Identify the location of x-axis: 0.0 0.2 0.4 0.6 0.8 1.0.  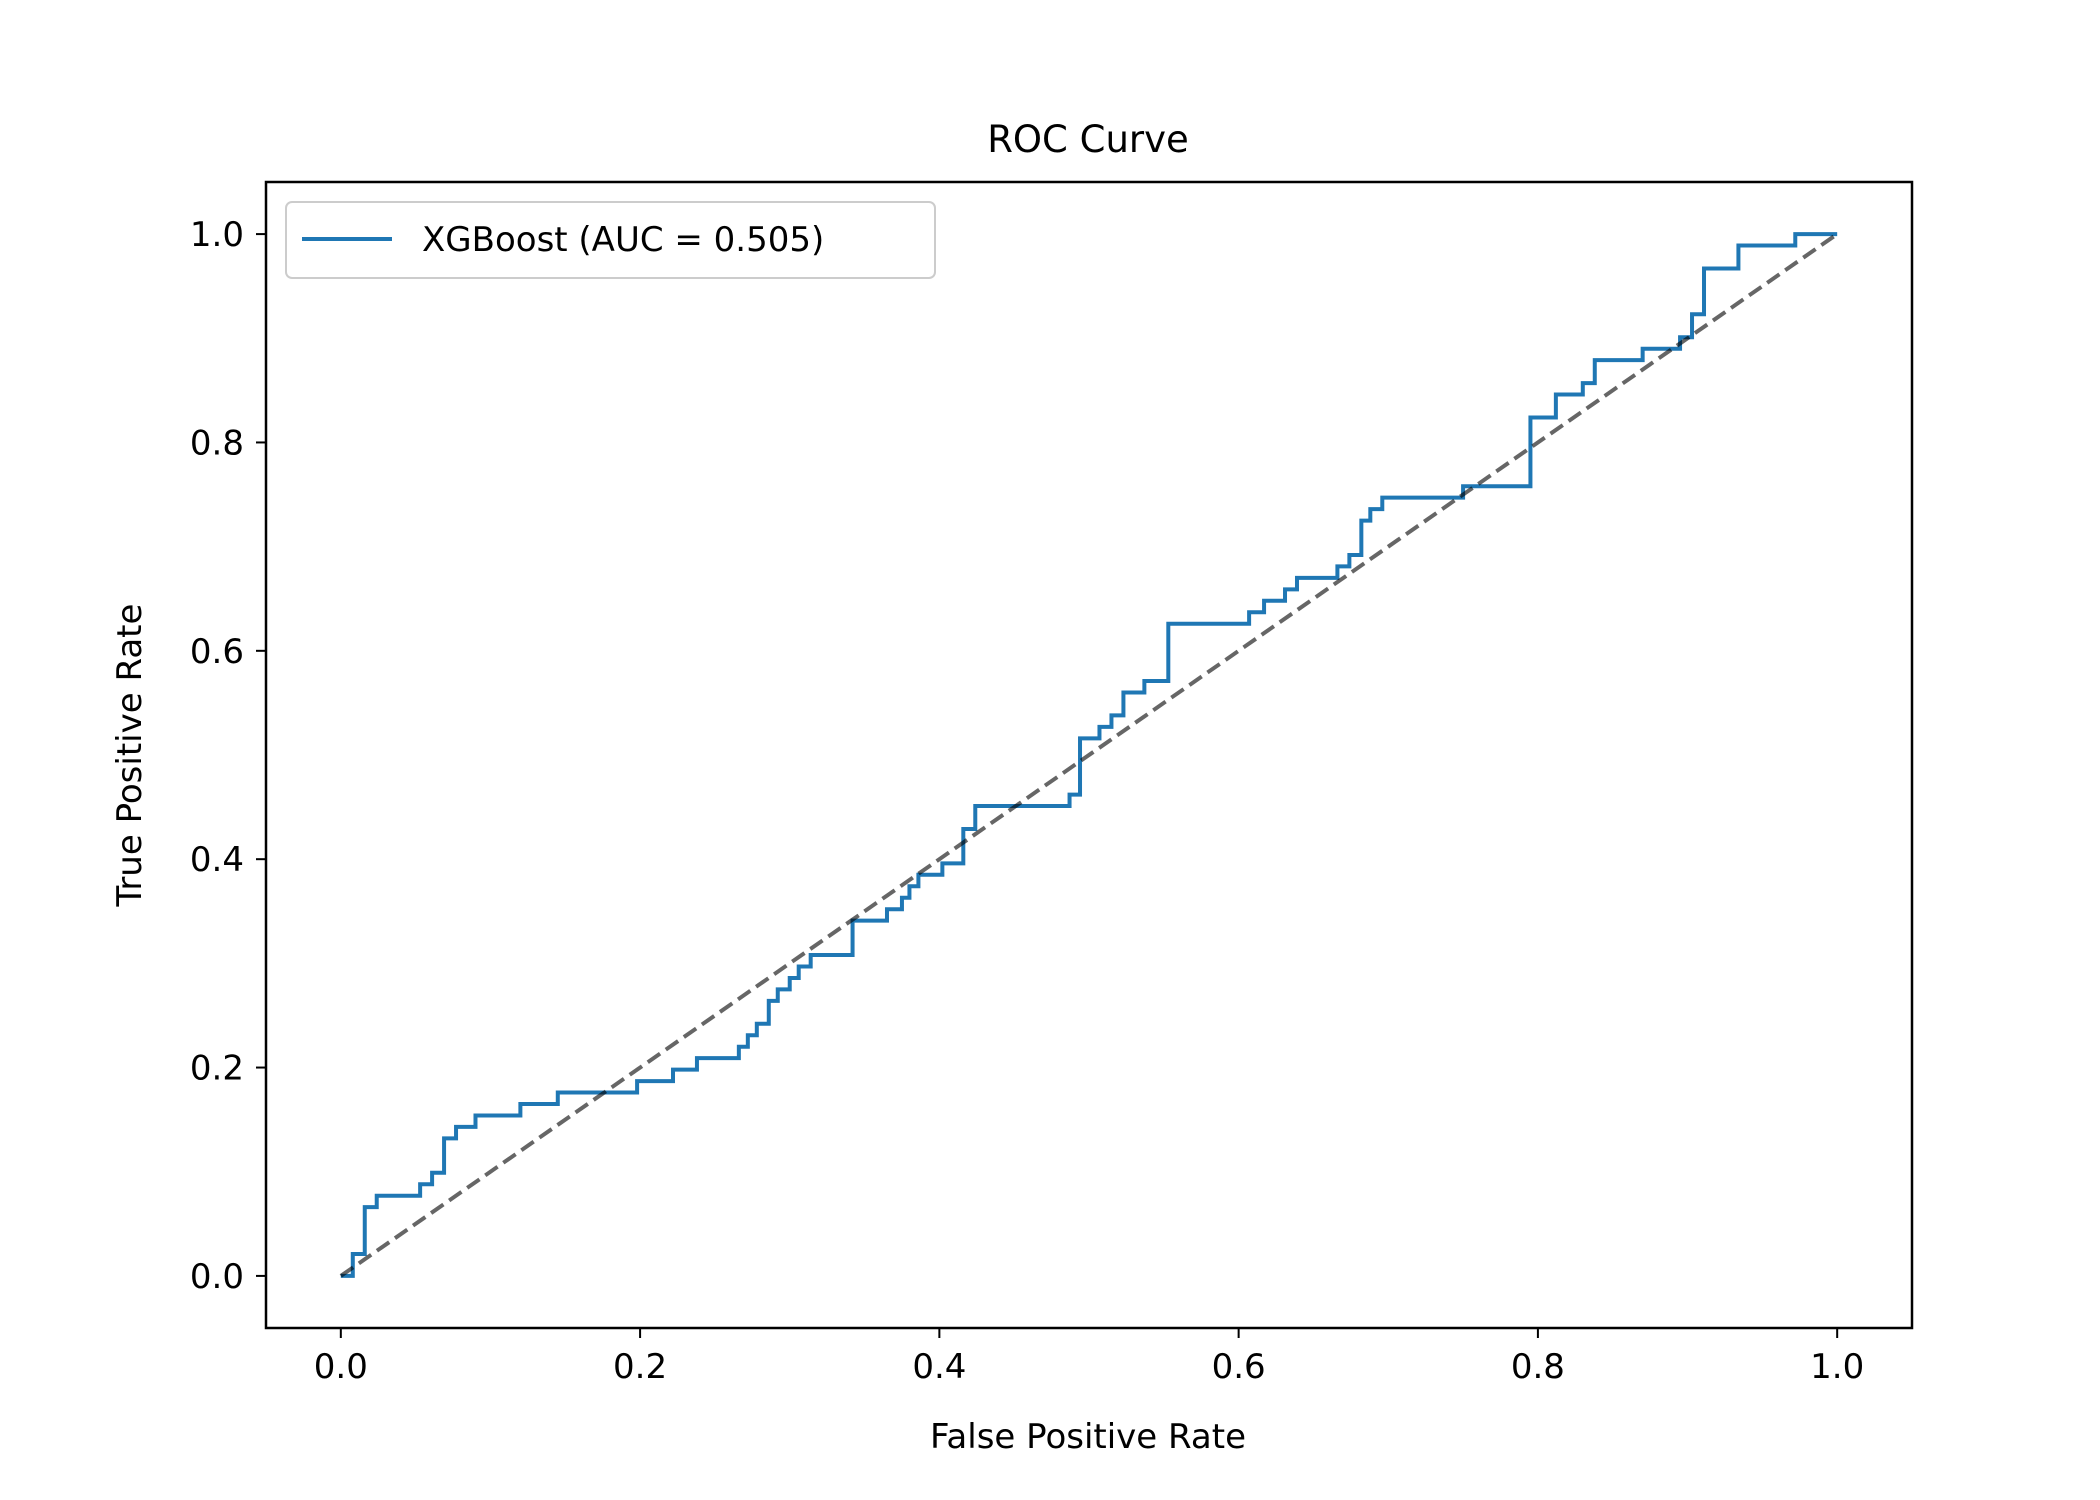
(1089, 1357).